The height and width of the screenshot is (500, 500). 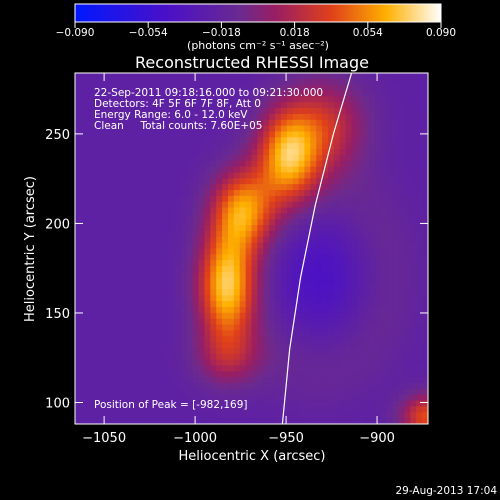 What do you see at coordinates (177, 104) in the screenshot?
I see `annotation-detectors: Detectors: 4F 5F 6F 7F 8F, Att 0` at bounding box center [177, 104].